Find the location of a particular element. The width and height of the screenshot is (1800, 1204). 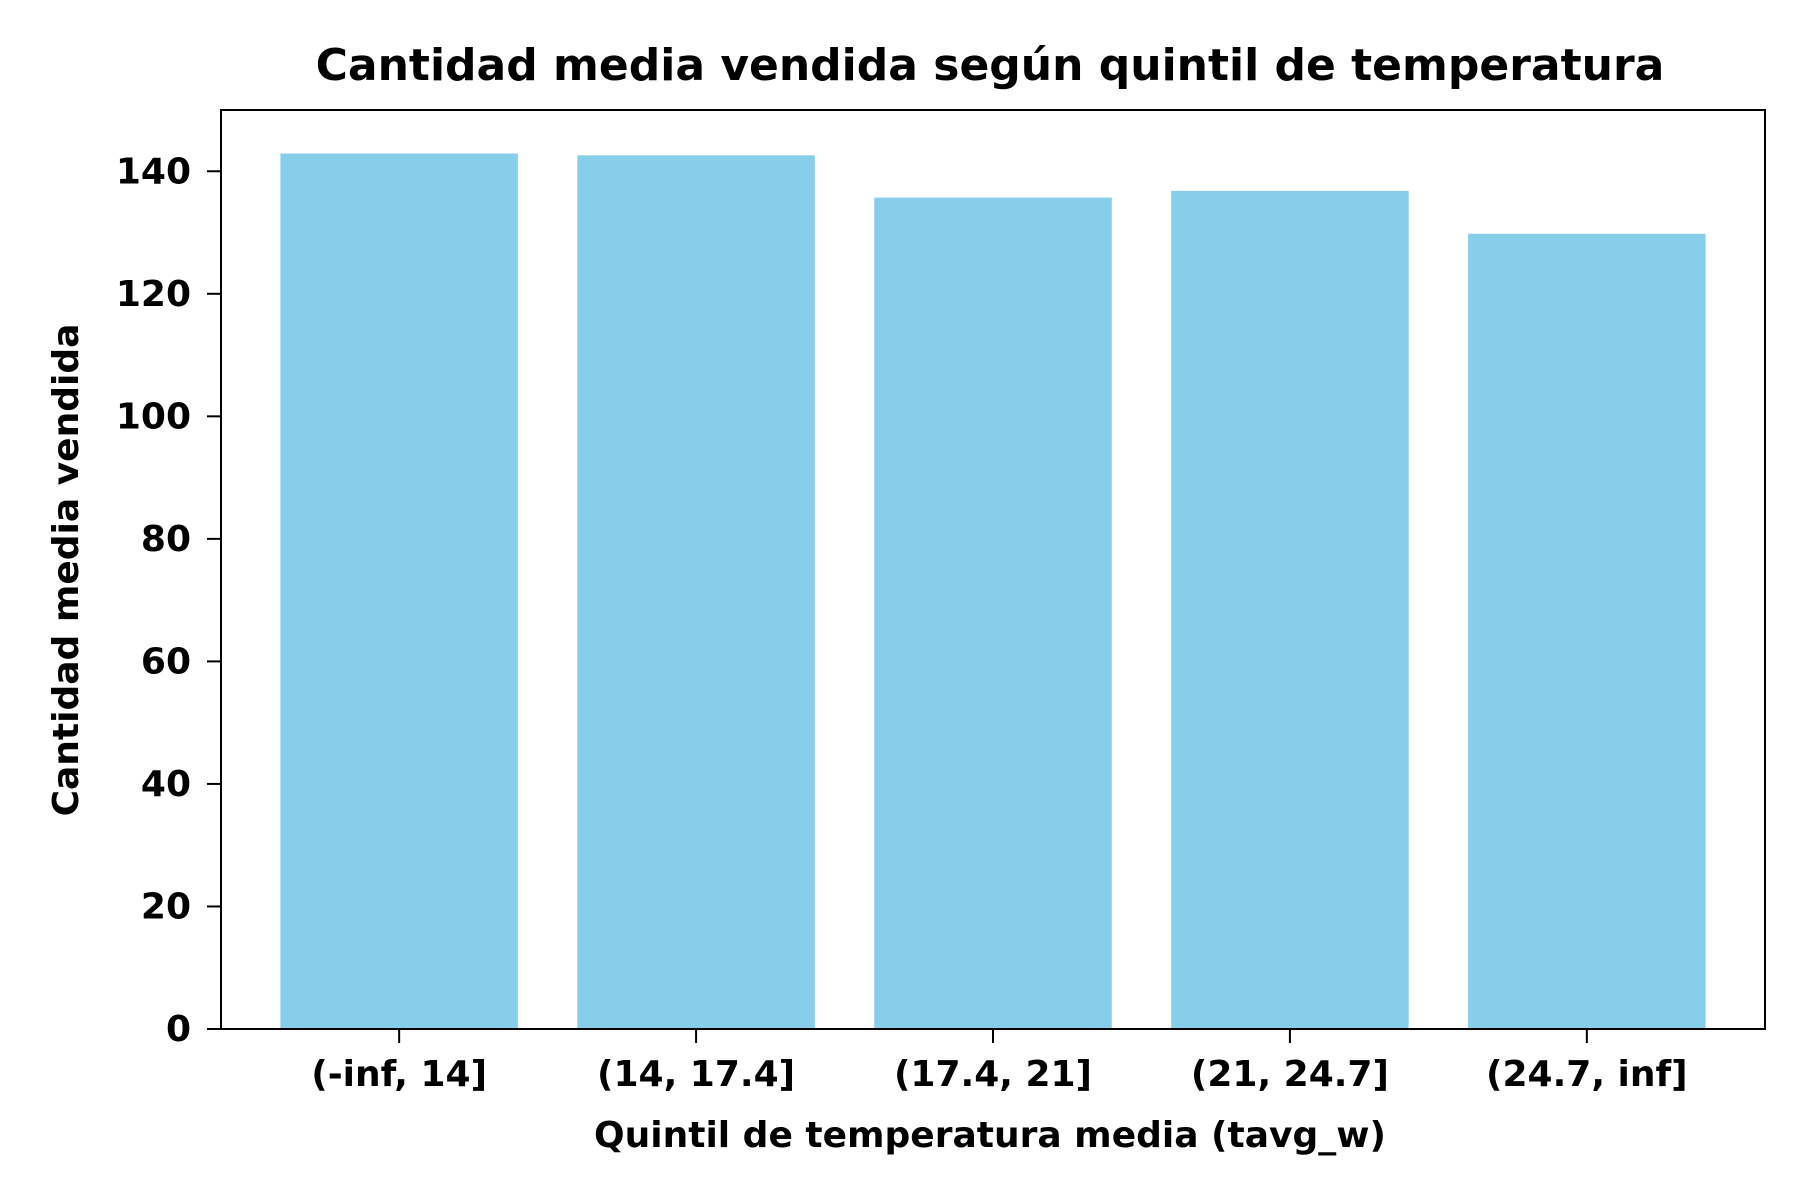

y-tick-label-20: 20 is located at coordinates (166, 906).